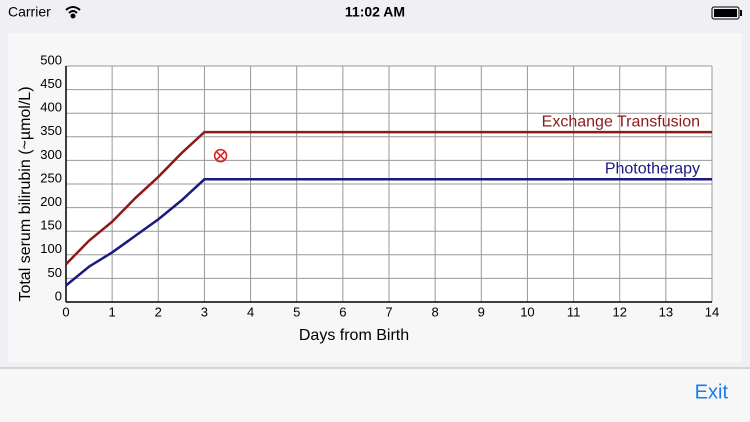 The width and height of the screenshot is (750, 422). What do you see at coordinates (51, 154) in the screenshot?
I see `y-tick-label: 300` at bounding box center [51, 154].